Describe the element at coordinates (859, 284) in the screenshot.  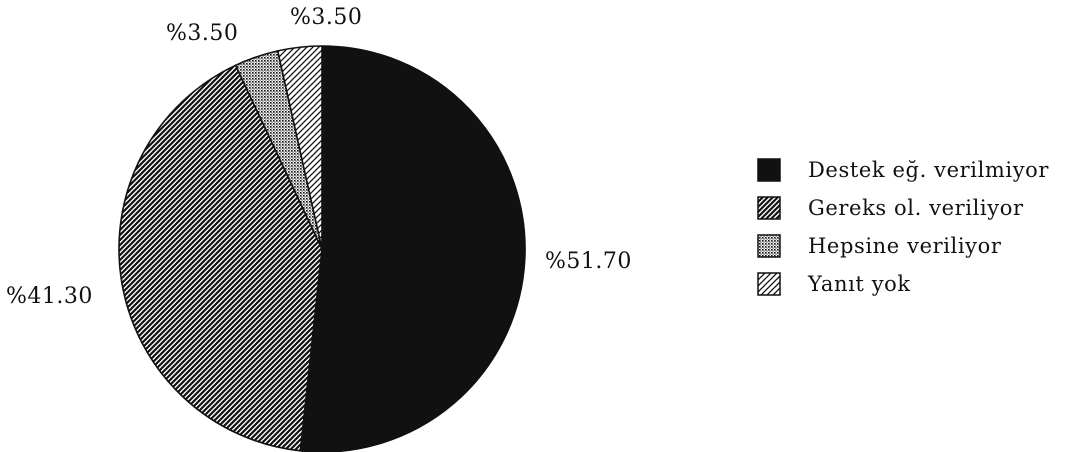
I see `legend-label-yanit-yok: Yanıt yok` at that location.